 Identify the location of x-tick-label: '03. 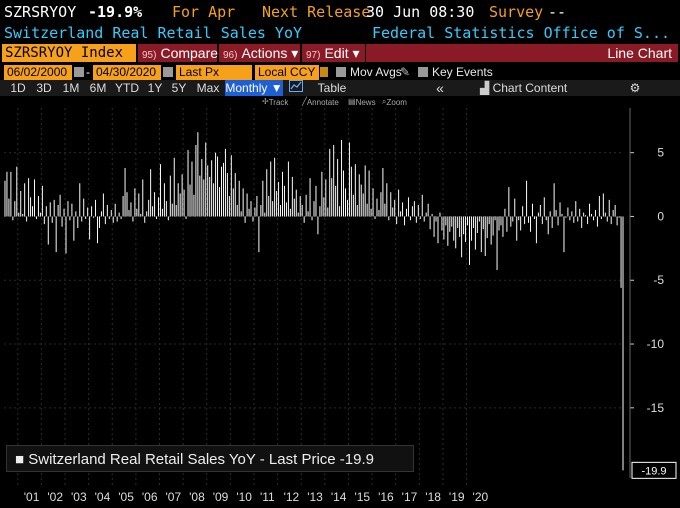
(79, 497).